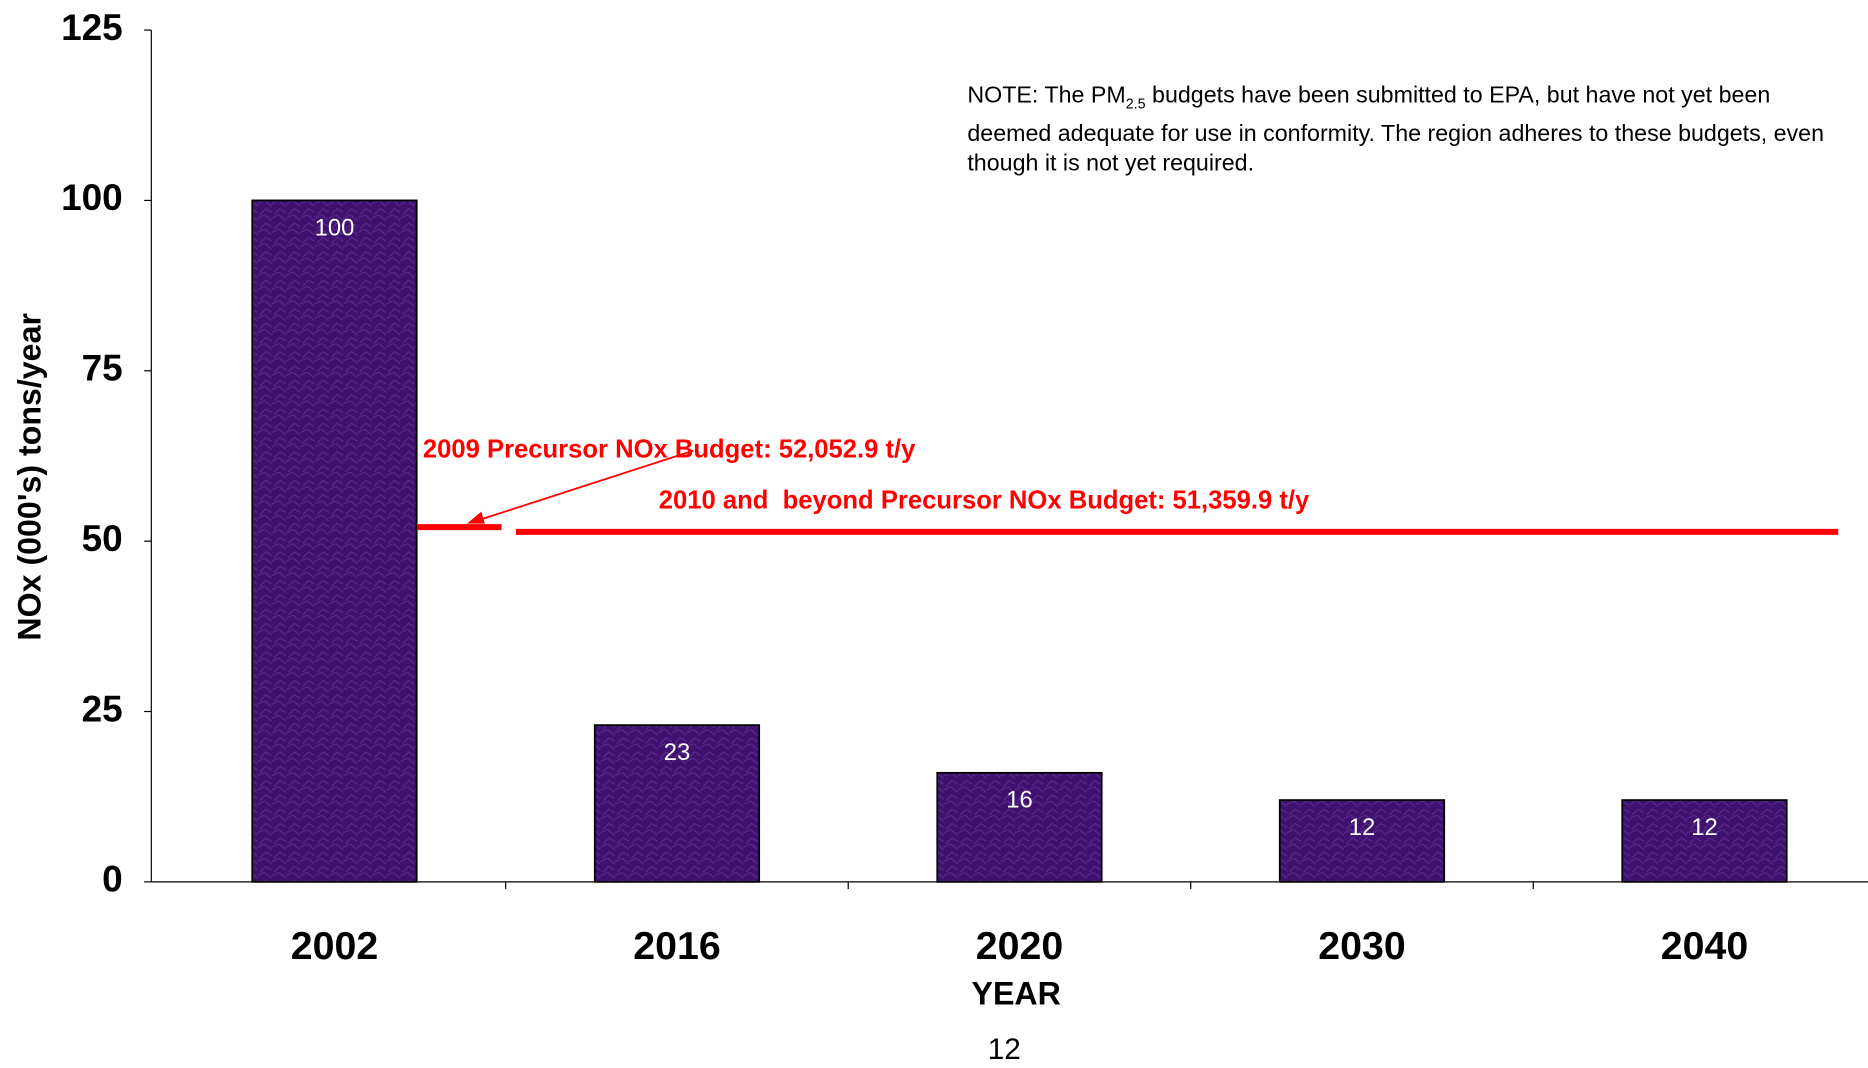 The height and width of the screenshot is (1068, 1868). What do you see at coordinates (92, 27) in the screenshot?
I see `y-tick-label: 125` at bounding box center [92, 27].